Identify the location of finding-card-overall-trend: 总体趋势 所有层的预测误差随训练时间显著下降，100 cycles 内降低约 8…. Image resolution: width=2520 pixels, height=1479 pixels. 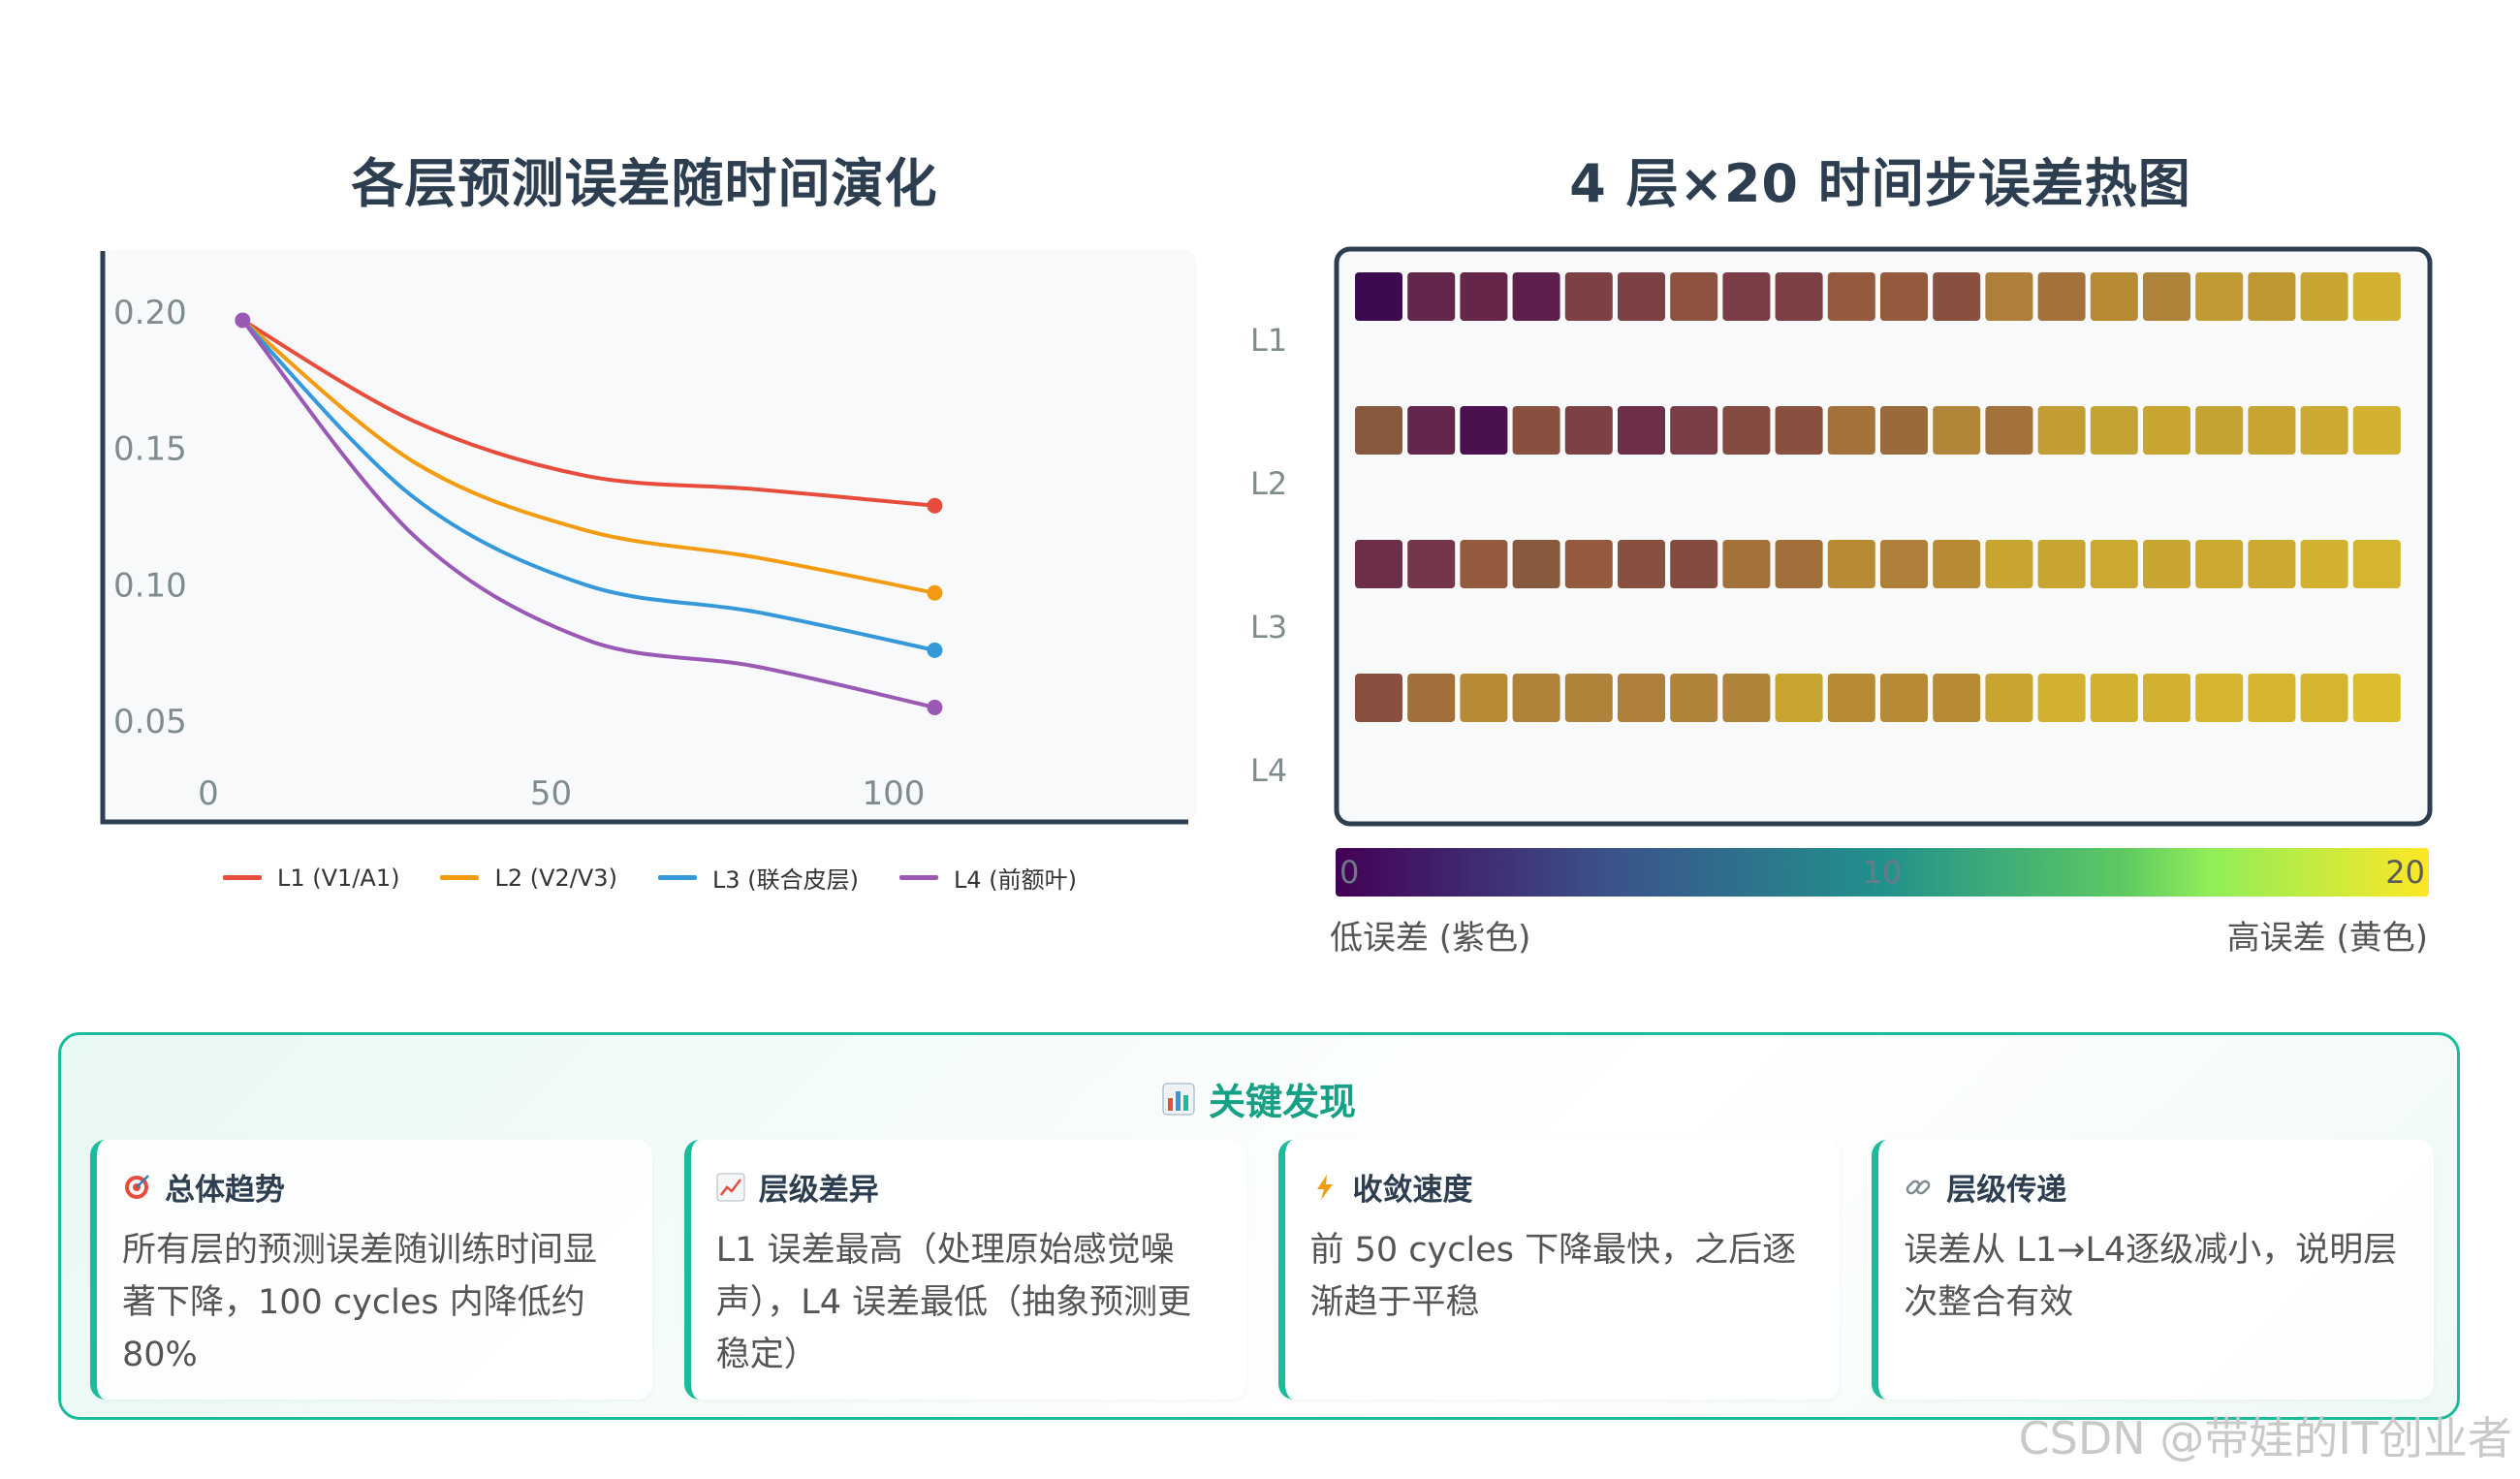
(371, 1270).